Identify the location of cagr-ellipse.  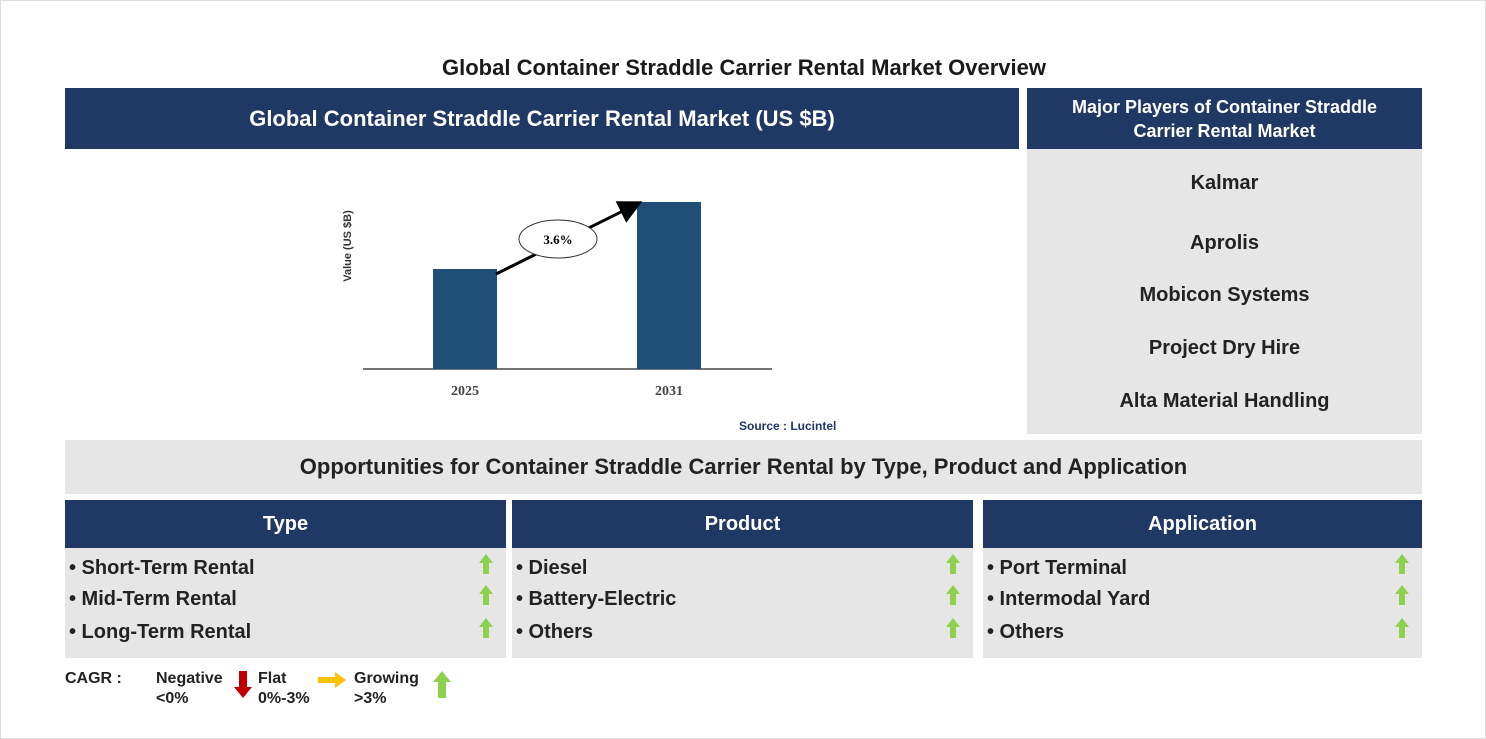
(558, 239).